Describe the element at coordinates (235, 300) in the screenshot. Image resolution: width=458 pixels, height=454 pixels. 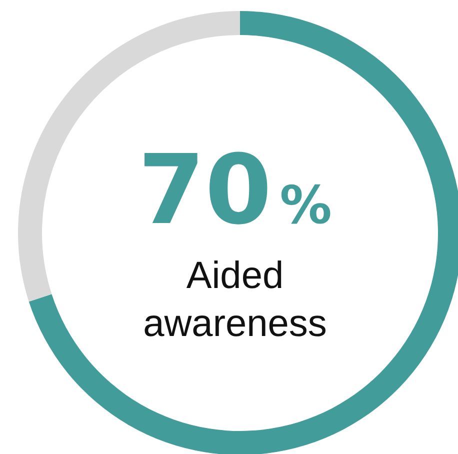
I see `text: Aided awareness` at that location.